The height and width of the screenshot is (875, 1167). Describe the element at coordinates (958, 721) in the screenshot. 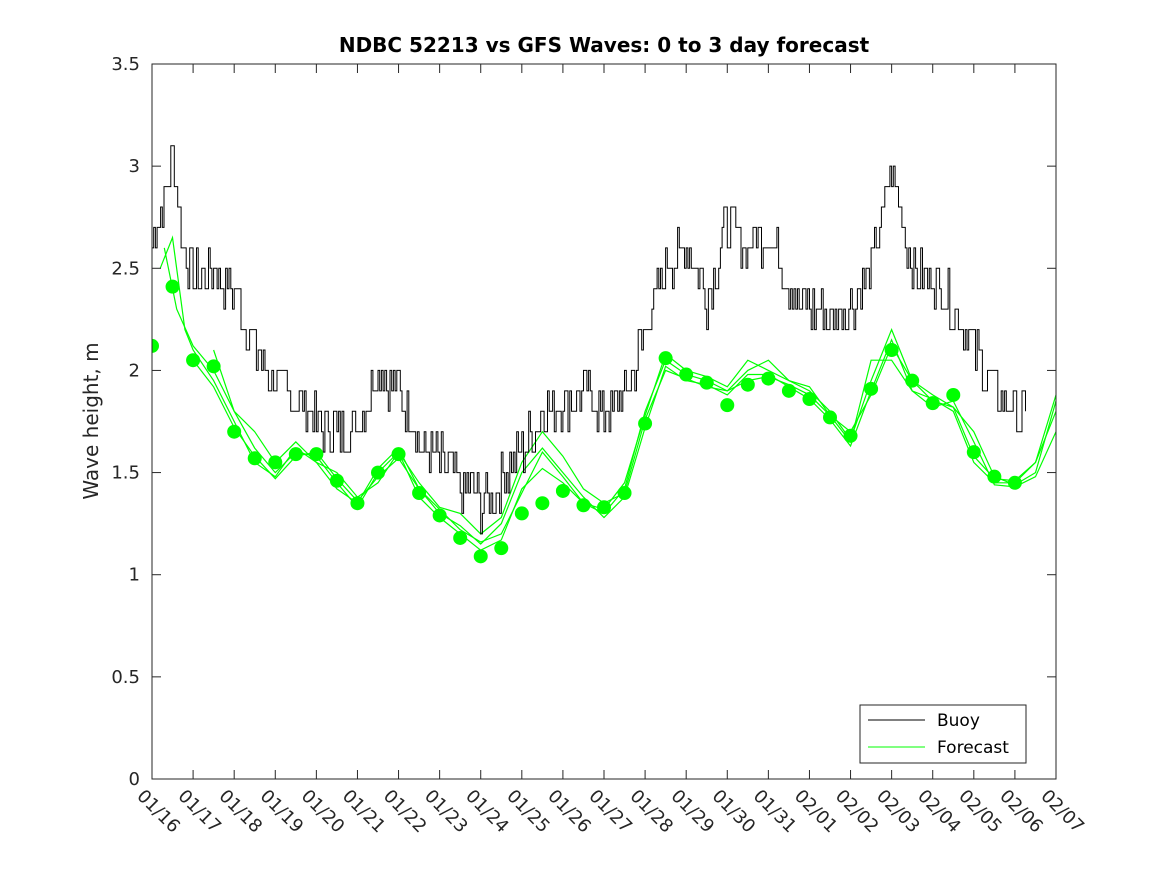

I see `legend-buoy-label: Buoy` at that location.